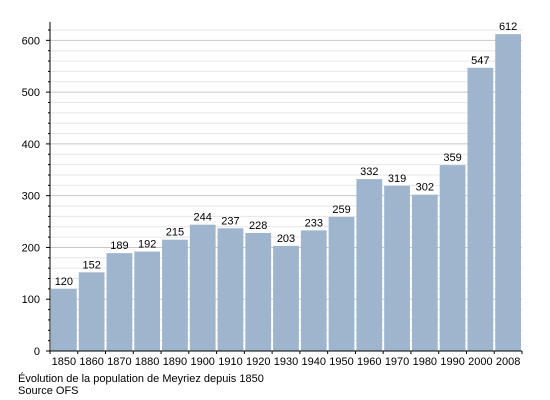  What do you see at coordinates (452, 158) in the screenshot?
I see `bar-value-label: 359` at bounding box center [452, 158].